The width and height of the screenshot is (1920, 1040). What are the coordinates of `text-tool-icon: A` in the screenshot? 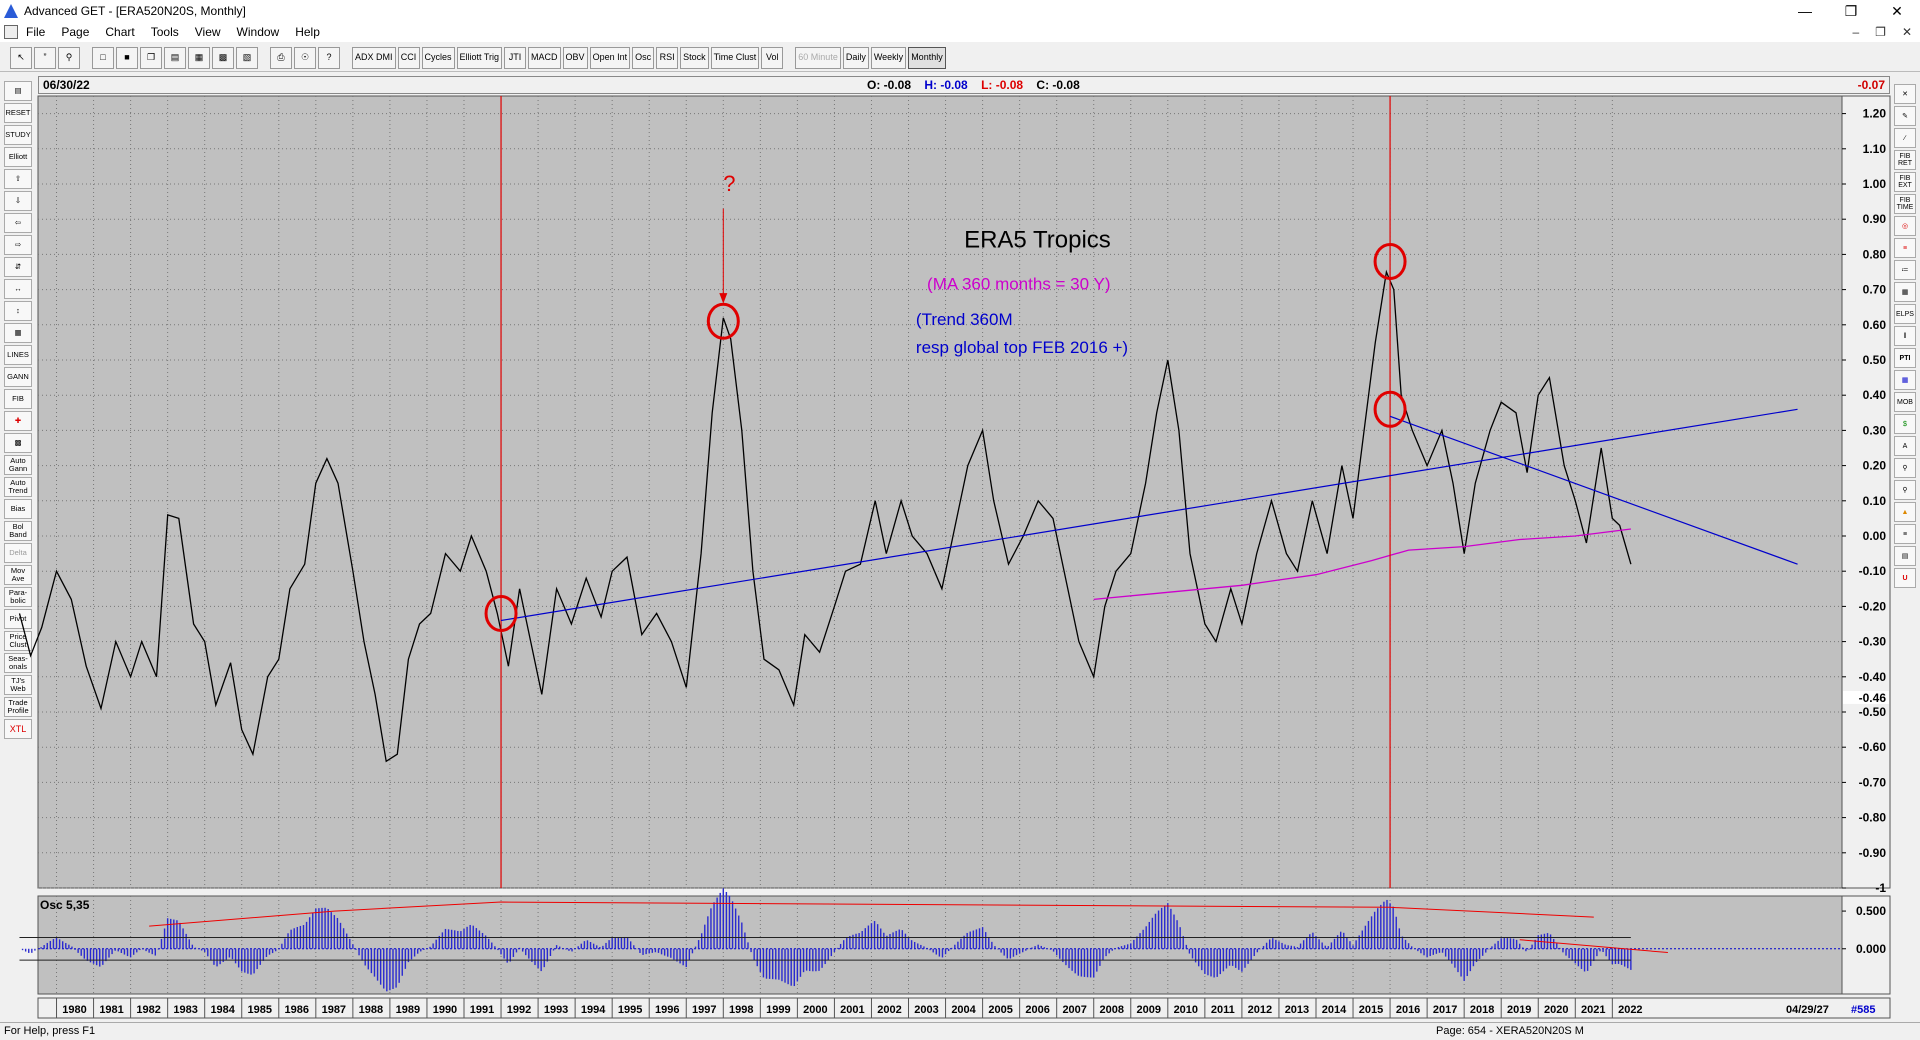 It's located at (1905, 446).